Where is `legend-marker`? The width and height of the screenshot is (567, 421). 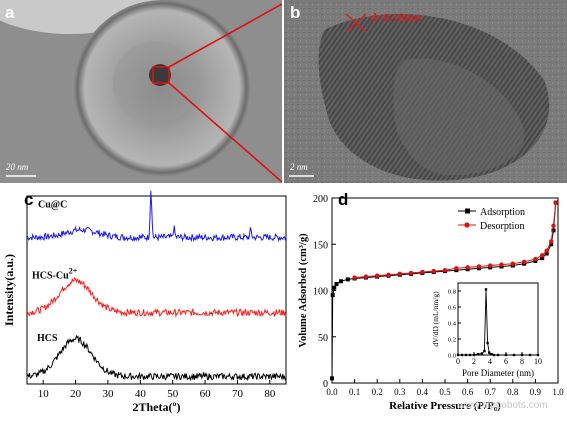
legend-marker is located at coordinates (467, 211).